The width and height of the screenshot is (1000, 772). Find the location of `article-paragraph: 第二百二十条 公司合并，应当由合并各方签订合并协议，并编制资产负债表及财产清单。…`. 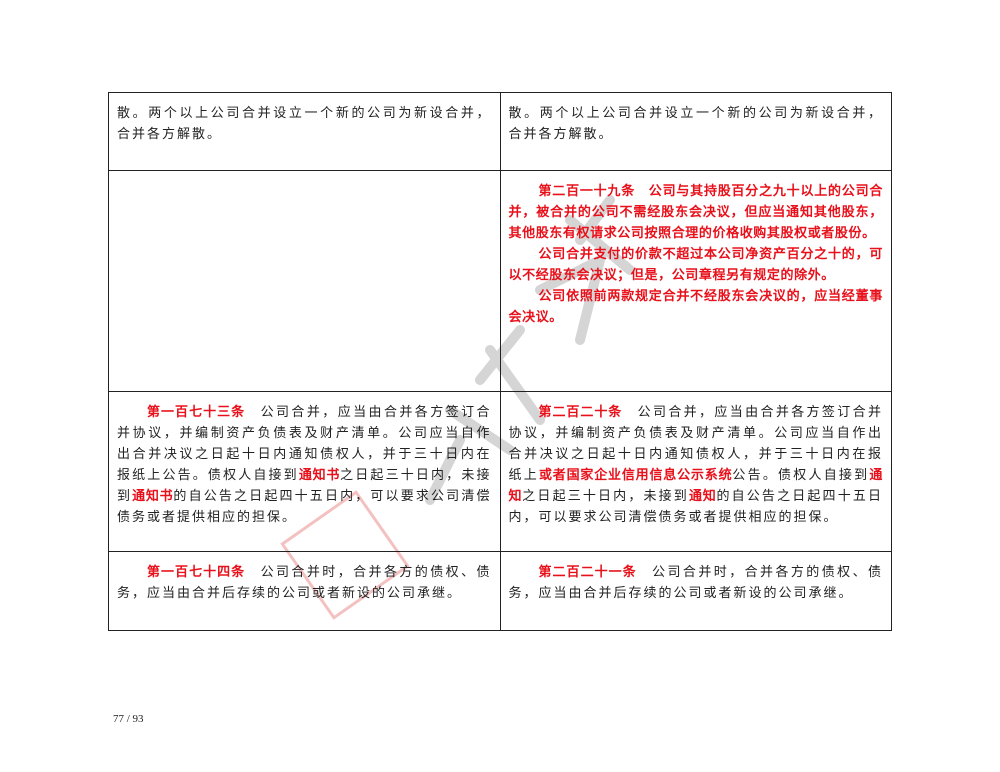

article-paragraph: 第二百二十条 公司合并，应当由合并各方签订合并协议，并编制资产负债表及财产清单。… is located at coordinates (696, 465).